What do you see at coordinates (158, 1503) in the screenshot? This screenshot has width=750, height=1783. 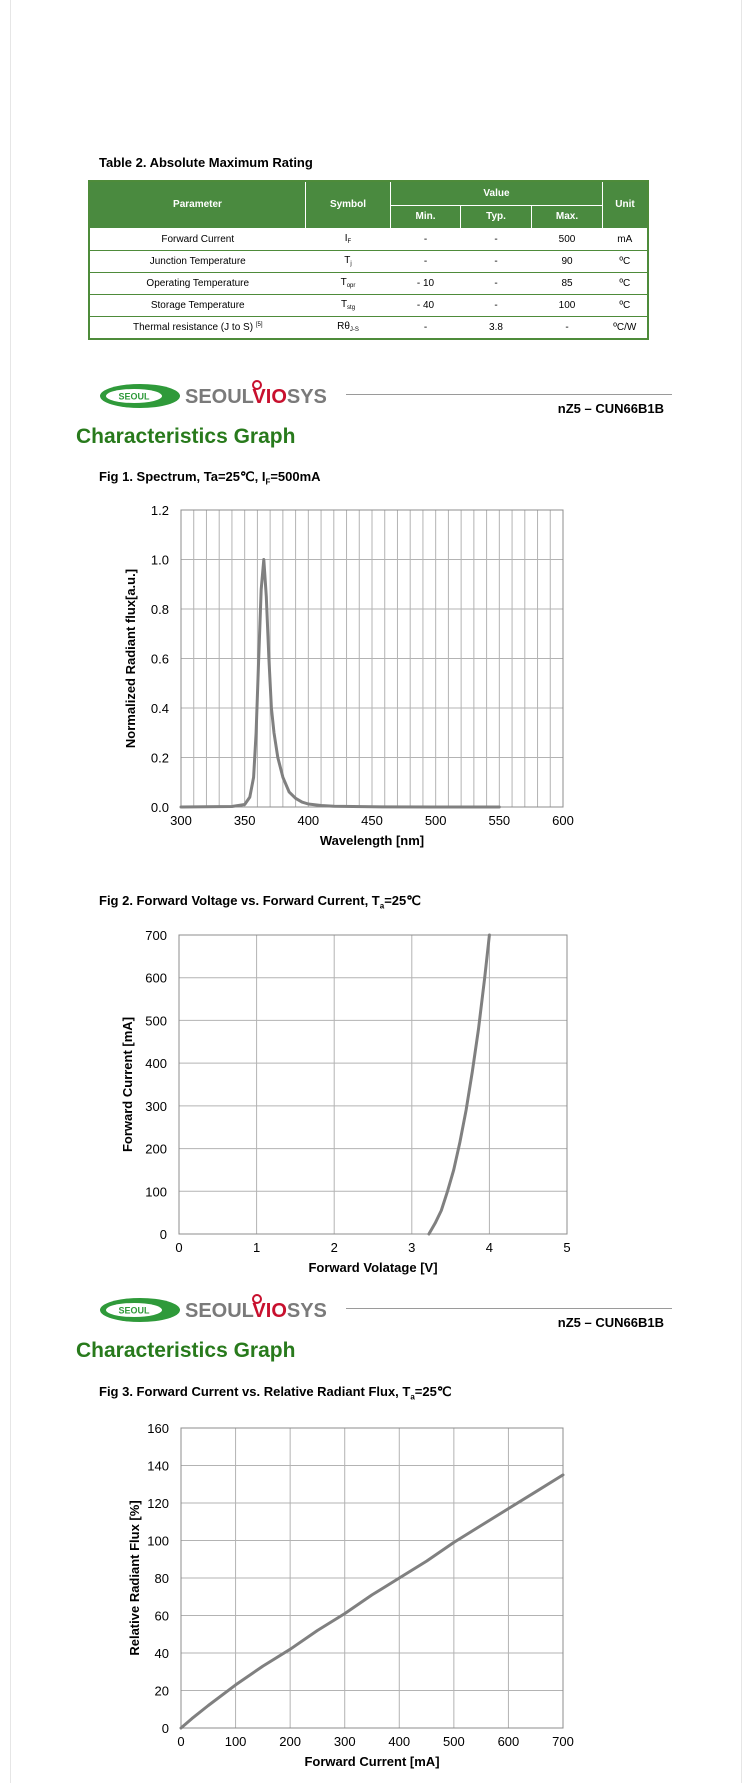 I see `y-tick-label: 120` at bounding box center [158, 1503].